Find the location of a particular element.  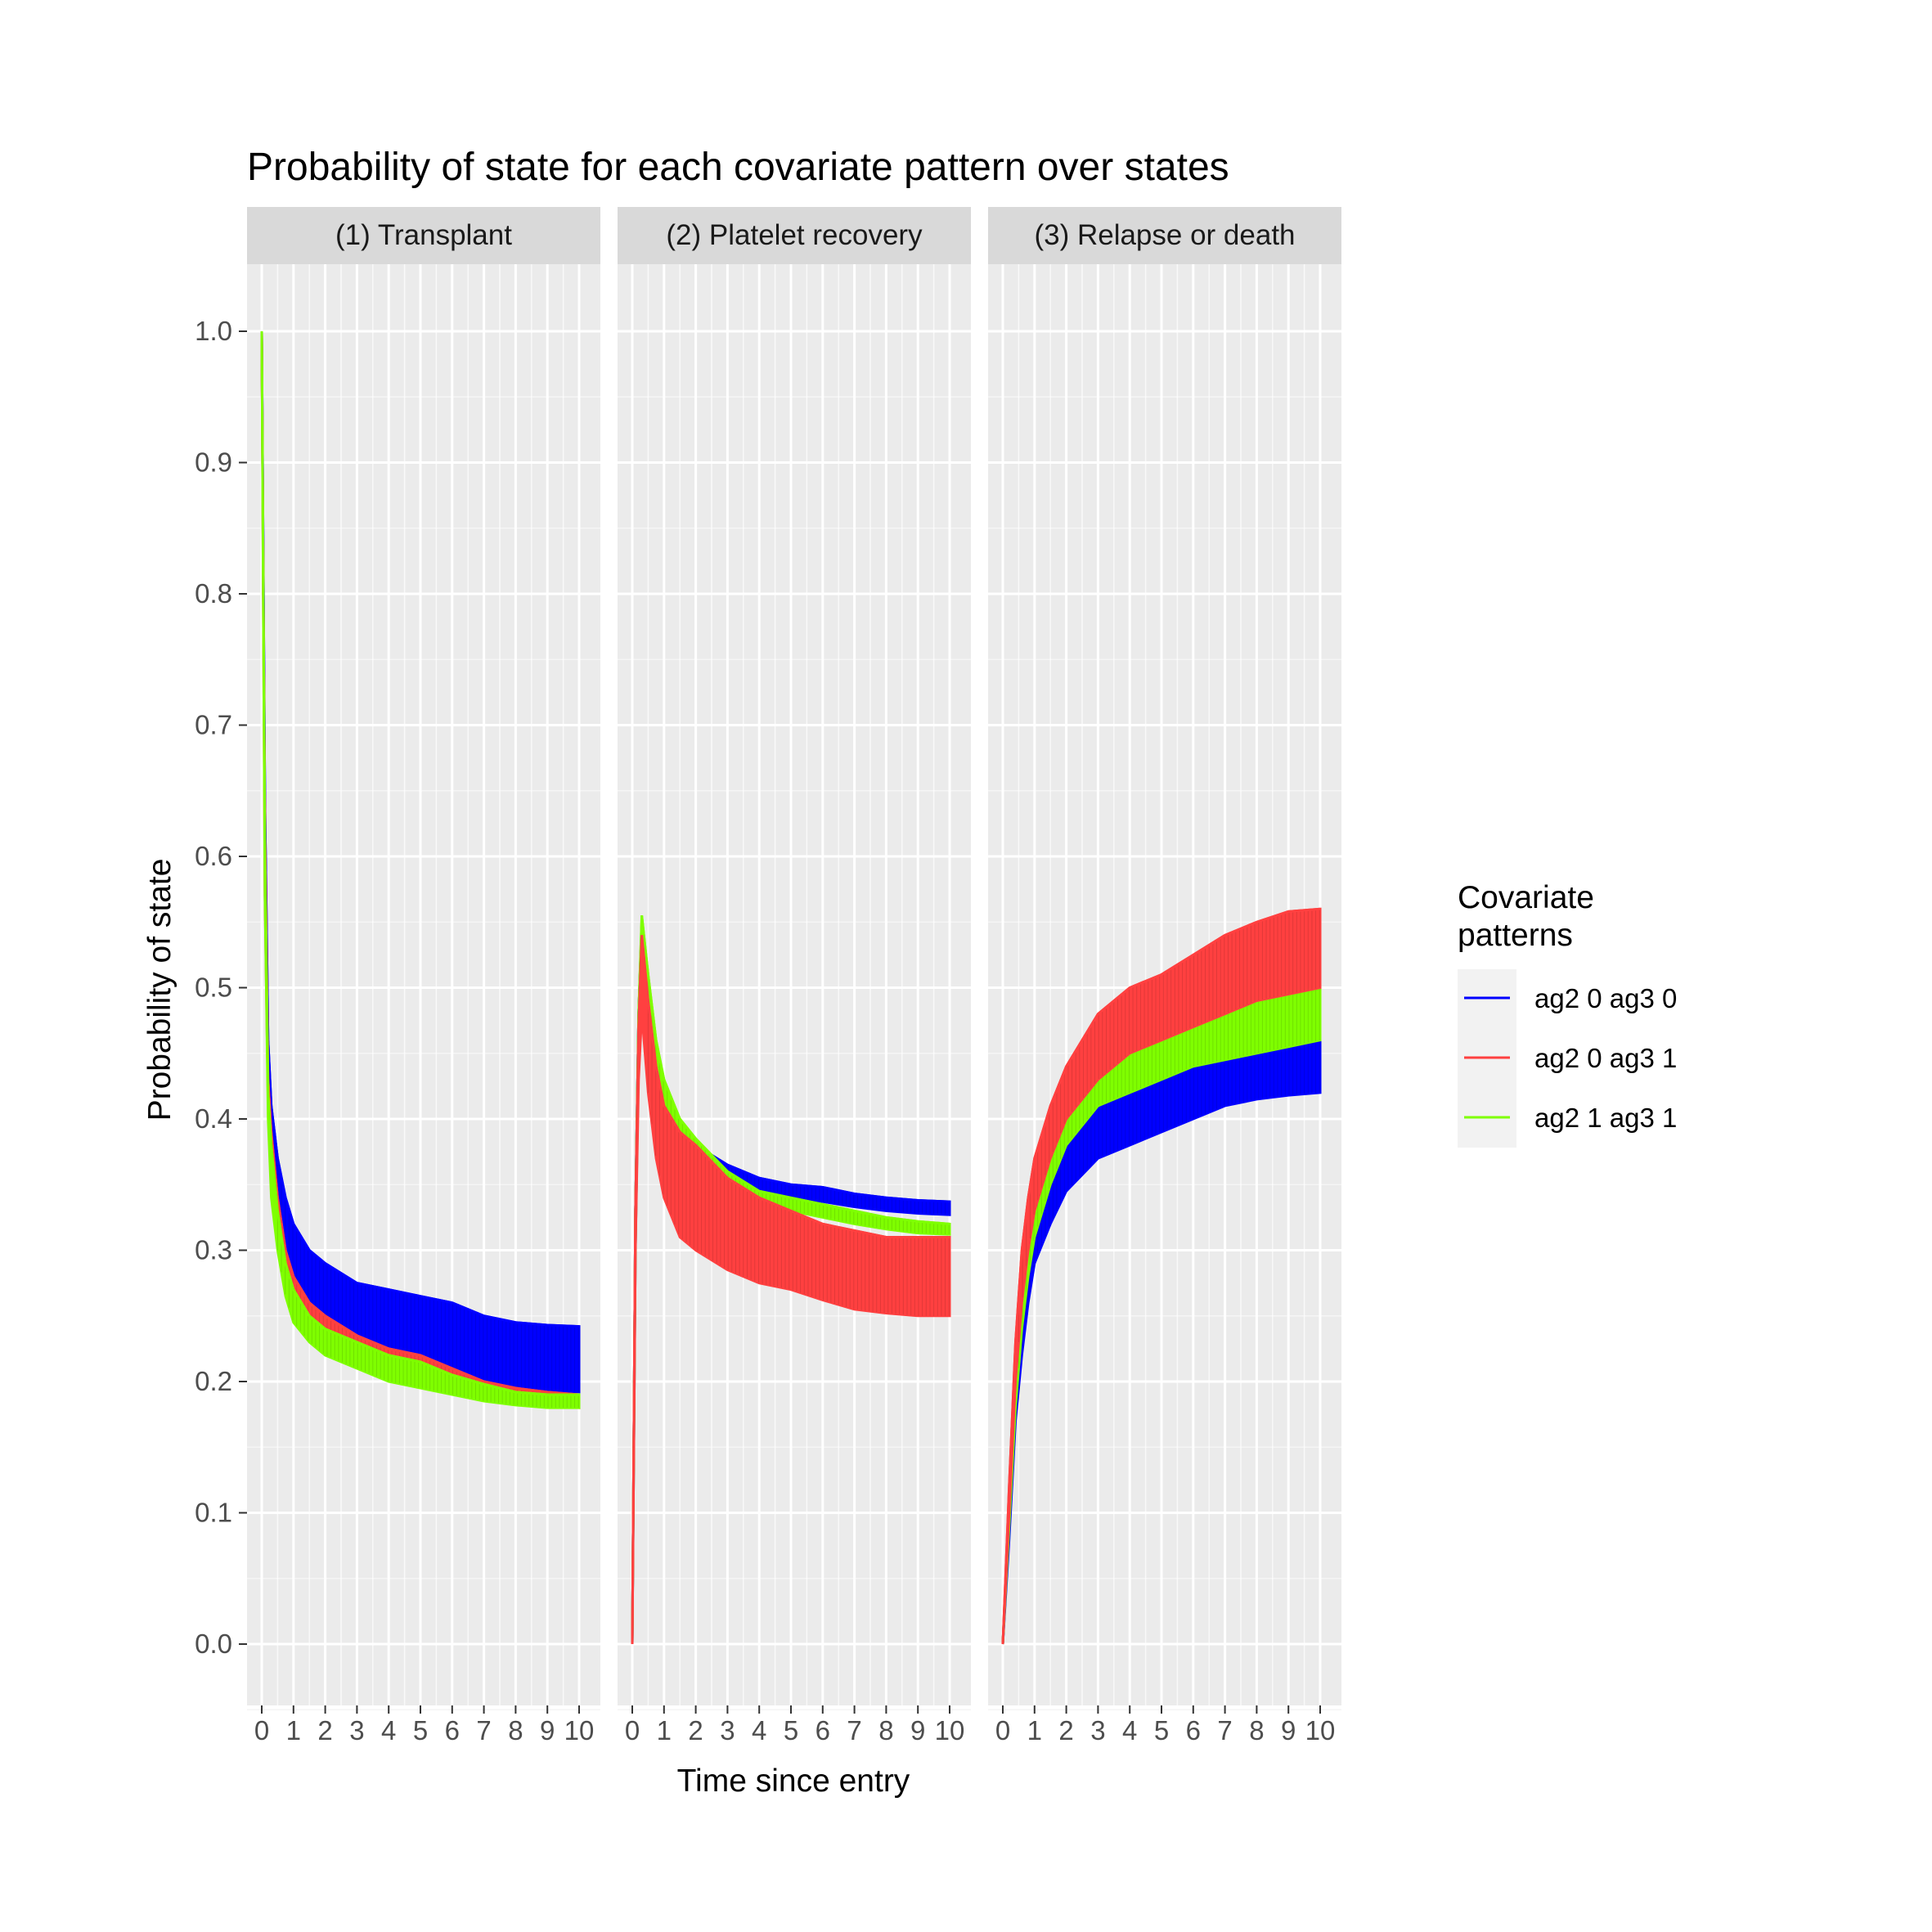

y-tick-label: 0.3 is located at coordinates (214, 1250).